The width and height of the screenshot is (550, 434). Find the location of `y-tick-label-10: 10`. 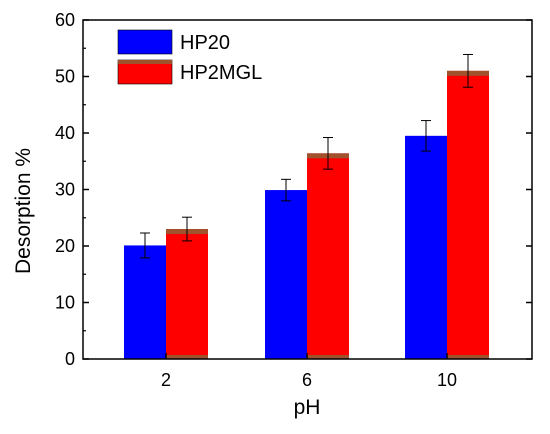

y-tick-label-10: 10 is located at coordinates (65, 303).